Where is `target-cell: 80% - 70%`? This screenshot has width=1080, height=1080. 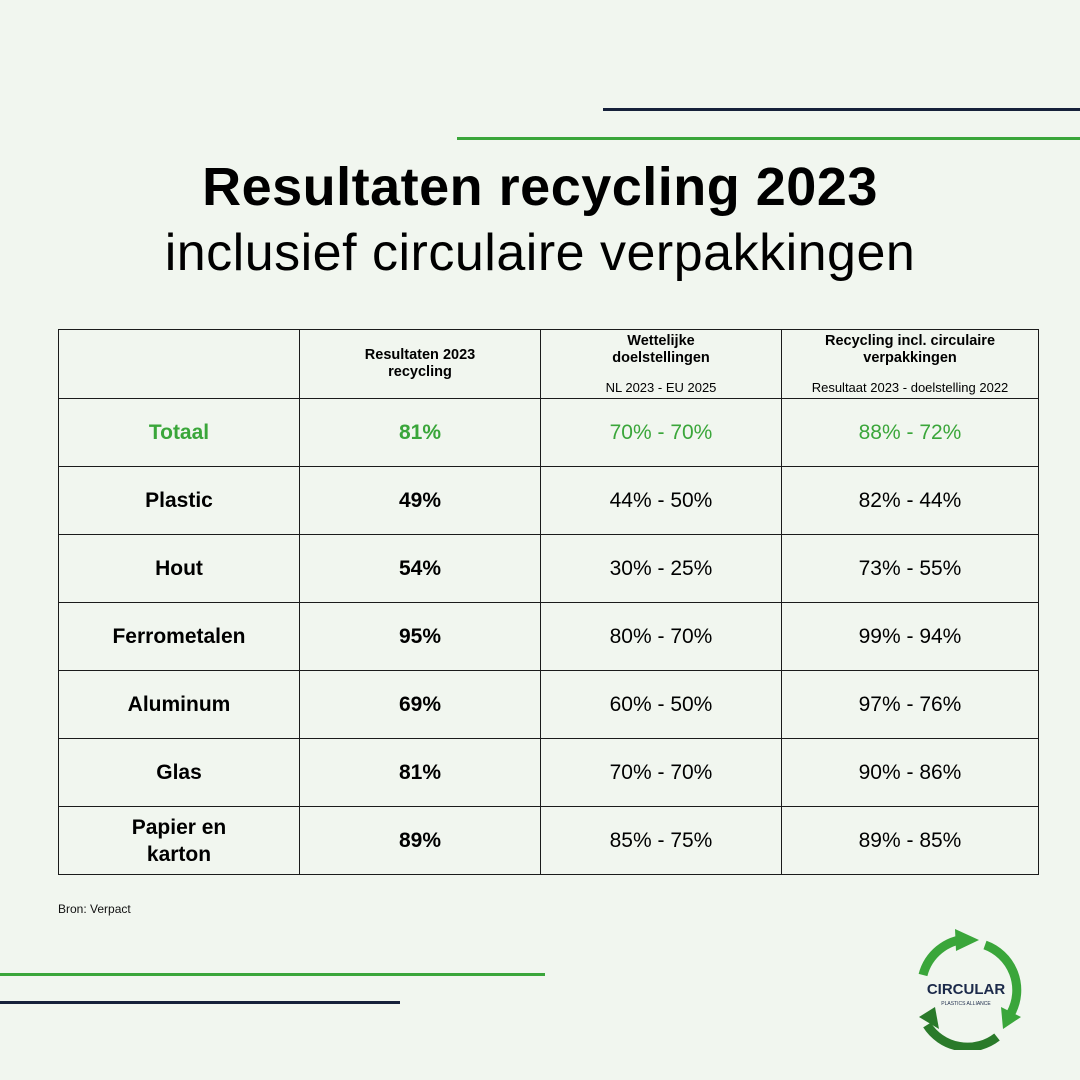 target-cell: 80% - 70% is located at coordinates (661, 636).